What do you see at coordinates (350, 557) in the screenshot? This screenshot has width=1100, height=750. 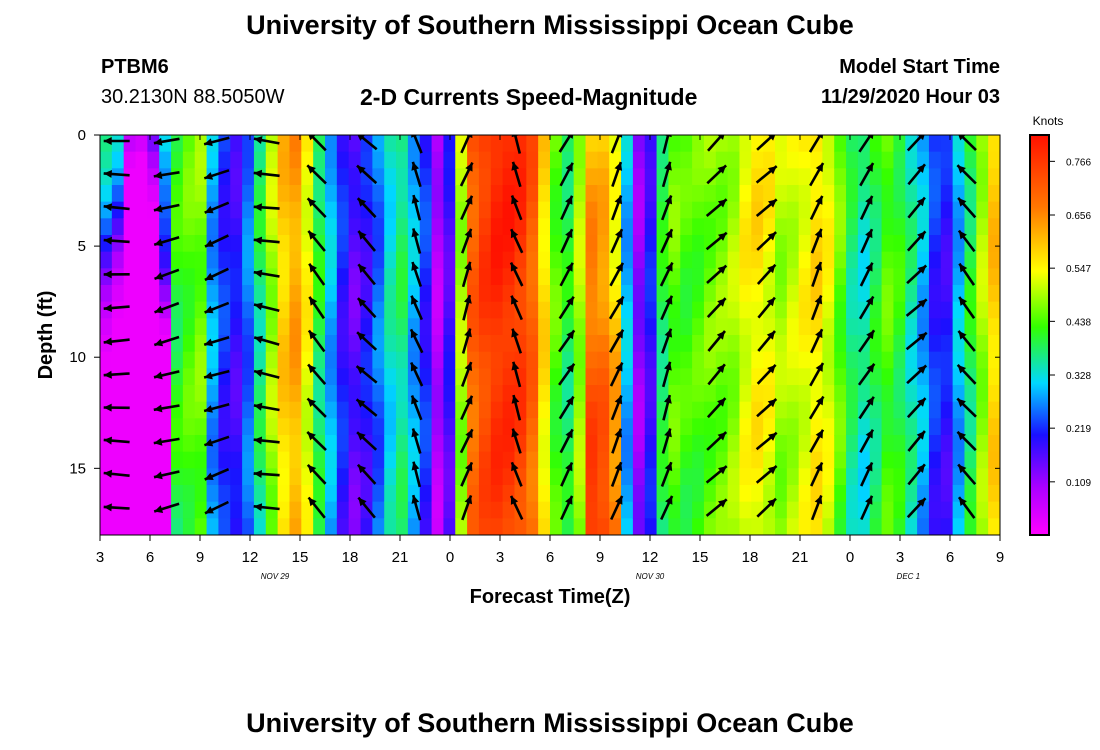 I see `x-tick-label: 18` at bounding box center [350, 557].